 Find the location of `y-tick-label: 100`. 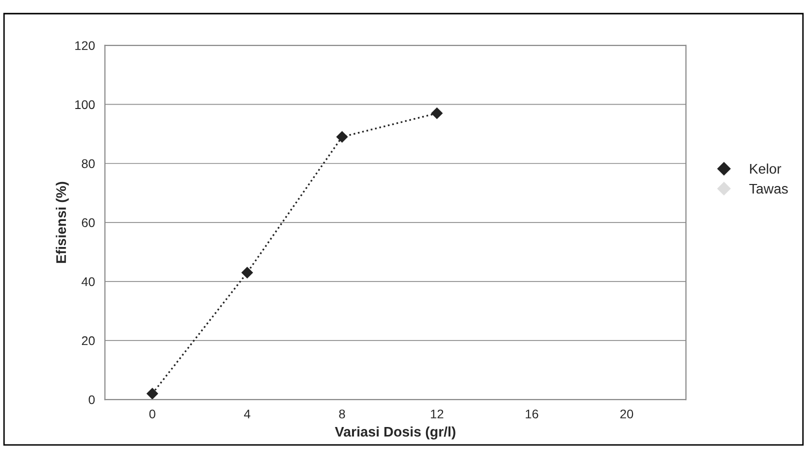

y-tick-label: 100 is located at coordinates (85, 105).